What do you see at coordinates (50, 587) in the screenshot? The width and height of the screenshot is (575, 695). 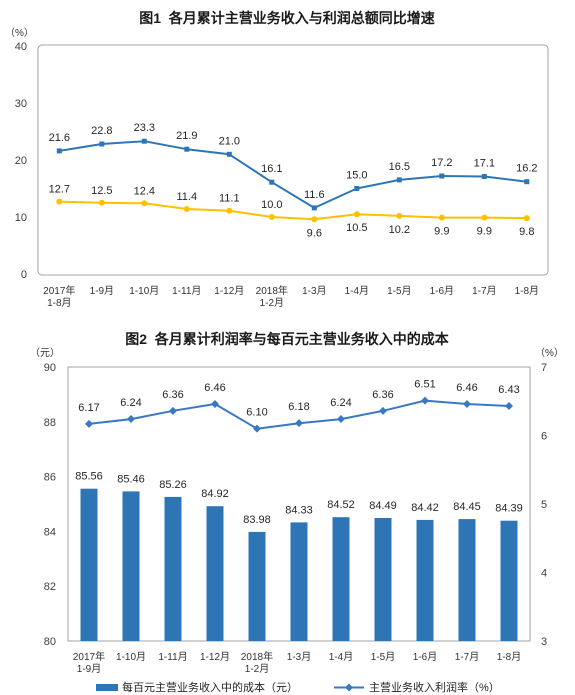 I see `chart-2-left-y-tick-label: 82` at bounding box center [50, 587].